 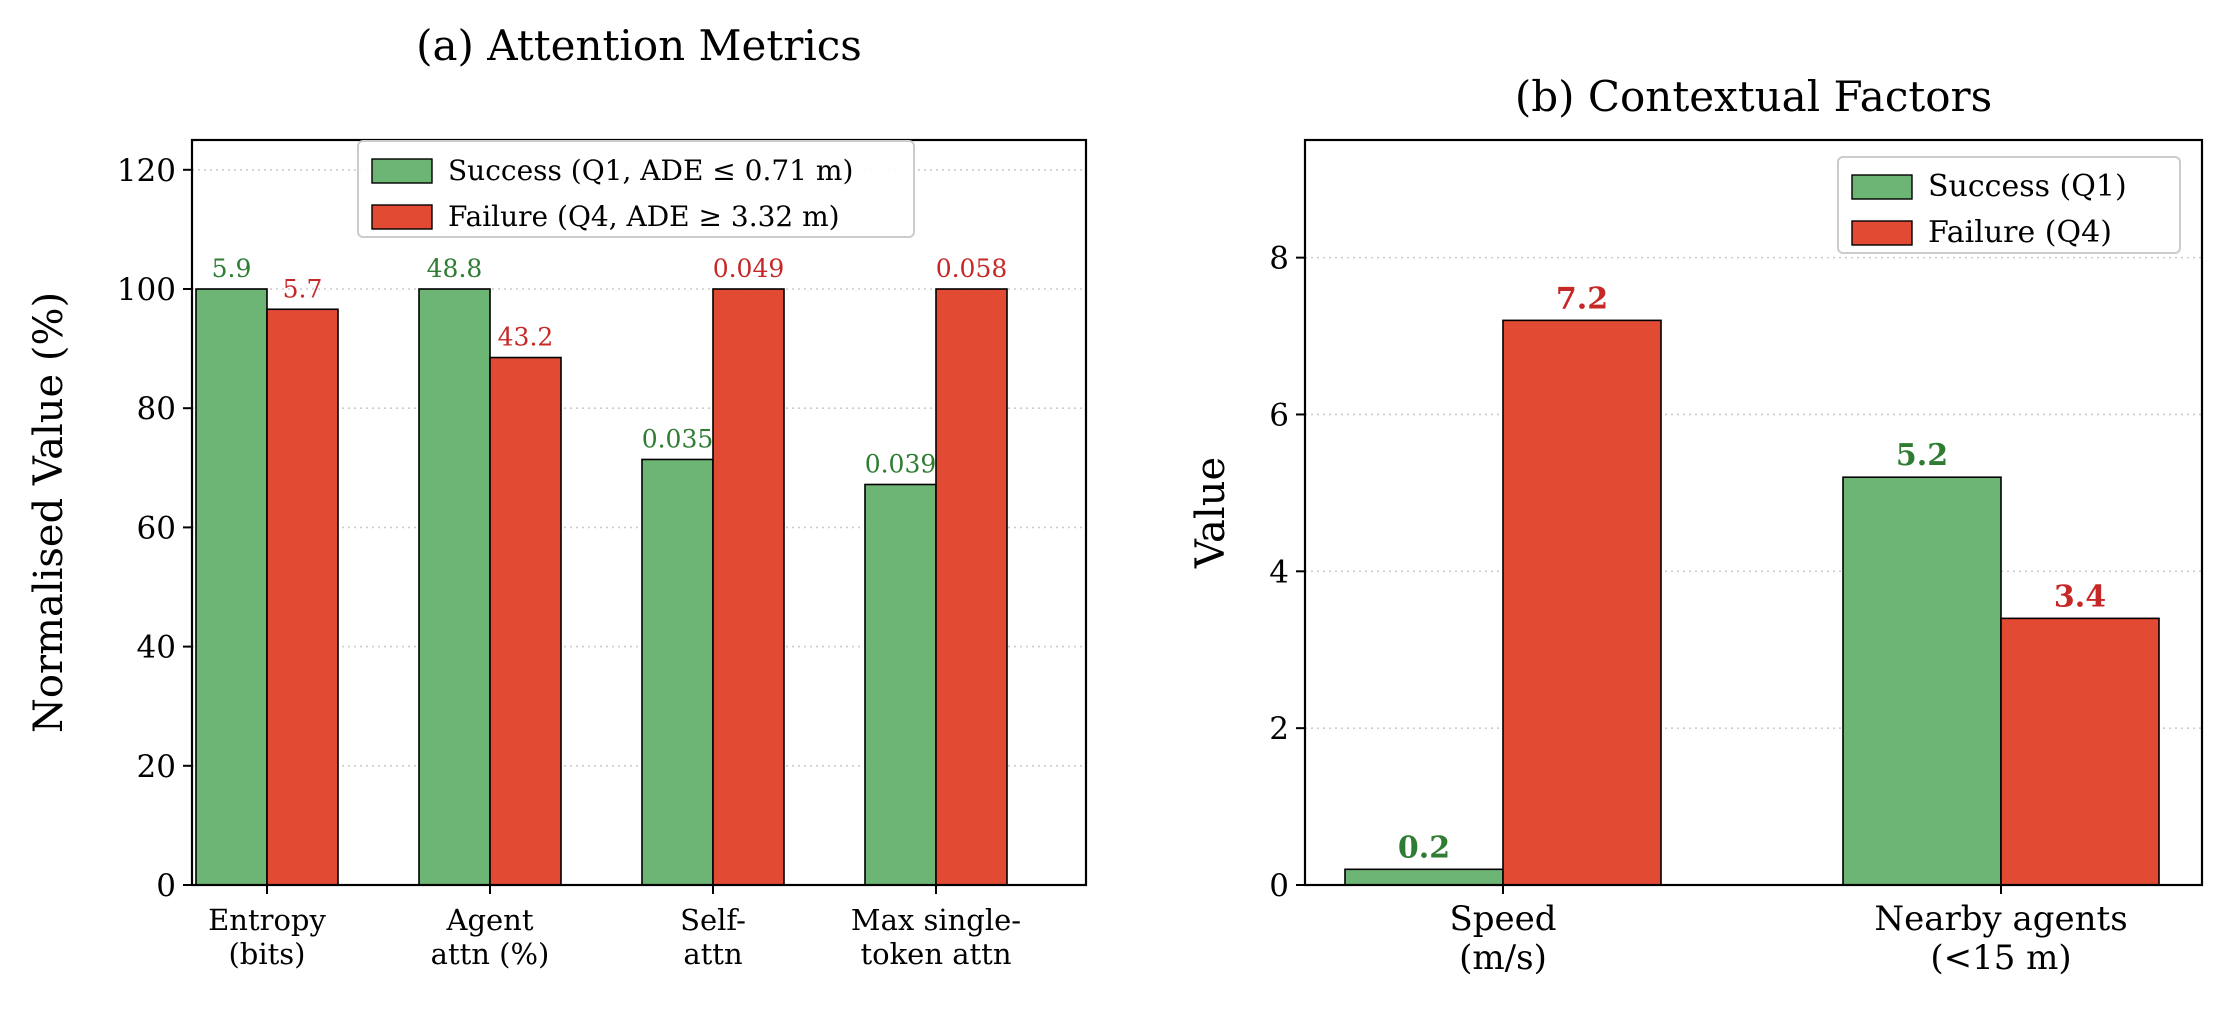 What do you see at coordinates (2020, 232) in the screenshot?
I see `legend-label-failure: Failure (Q4)` at bounding box center [2020, 232].